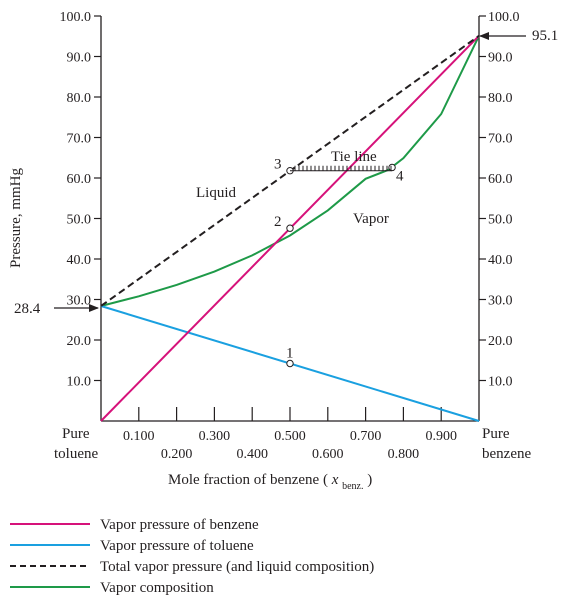 Image resolution: width=570 pixels, height=600 pixels. What do you see at coordinates (500, 139) in the screenshot?
I see `y-tick-label-right: 70.0` at bounding box center [500, 139].